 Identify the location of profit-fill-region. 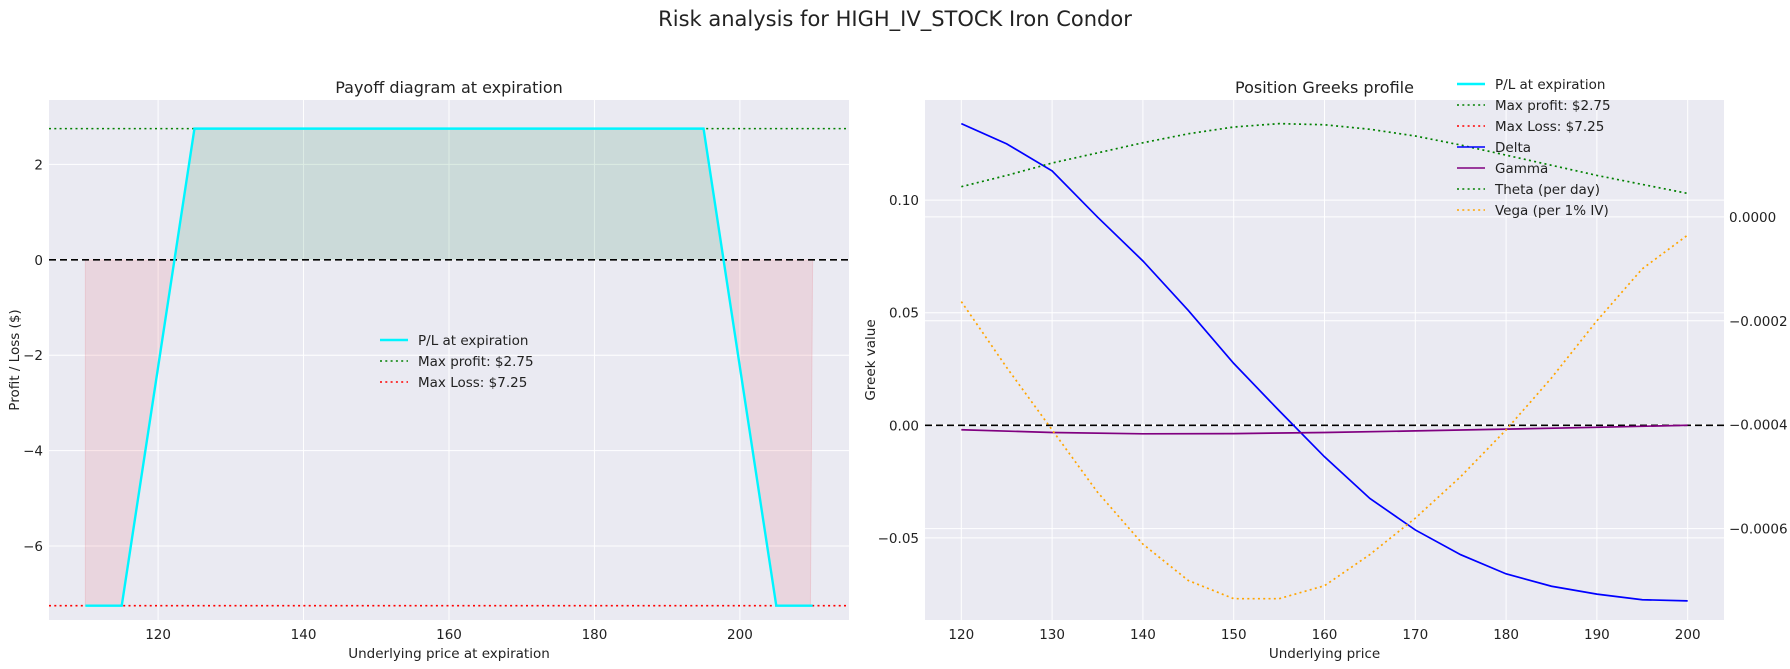
(449, 194).